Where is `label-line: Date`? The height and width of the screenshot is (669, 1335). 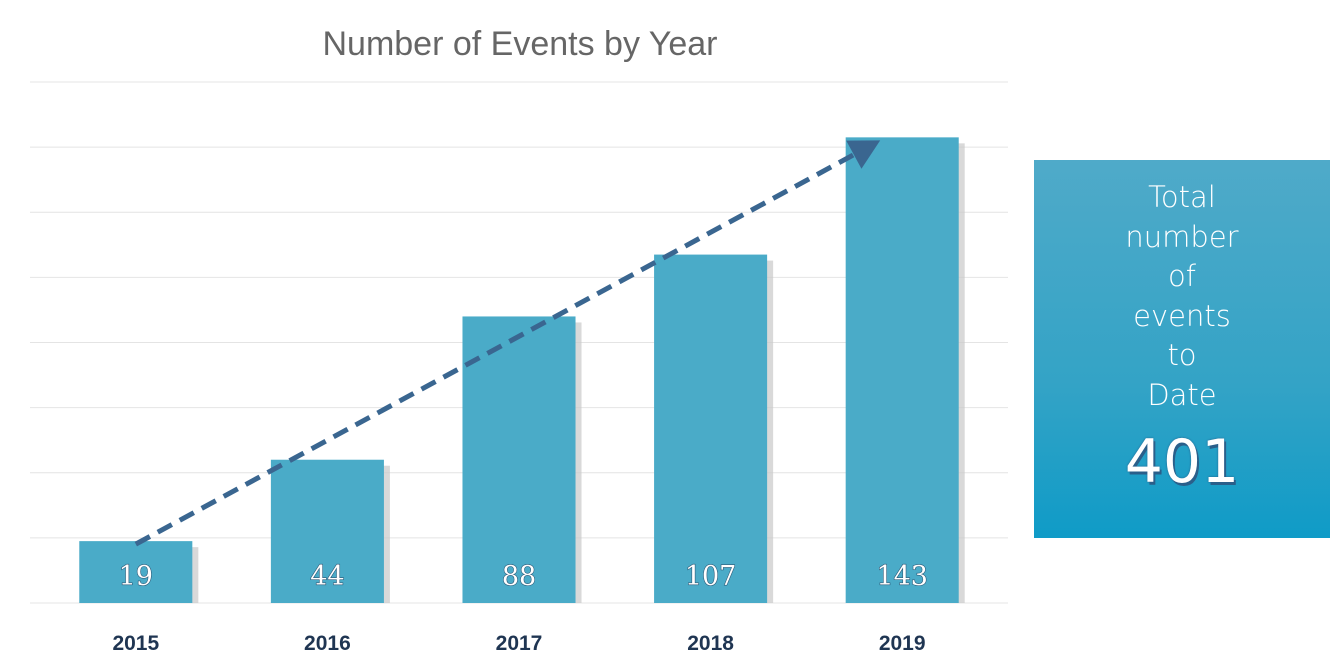
label-line: Date is located at coordinates (1182, 394).